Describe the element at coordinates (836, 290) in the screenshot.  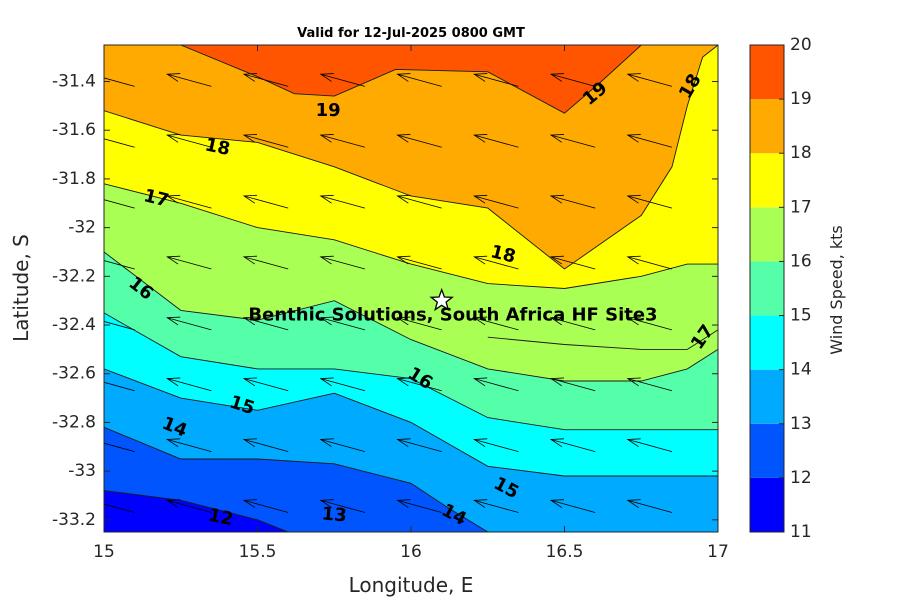
I see `colorbar-label: Wind Speed, kts` at that location.